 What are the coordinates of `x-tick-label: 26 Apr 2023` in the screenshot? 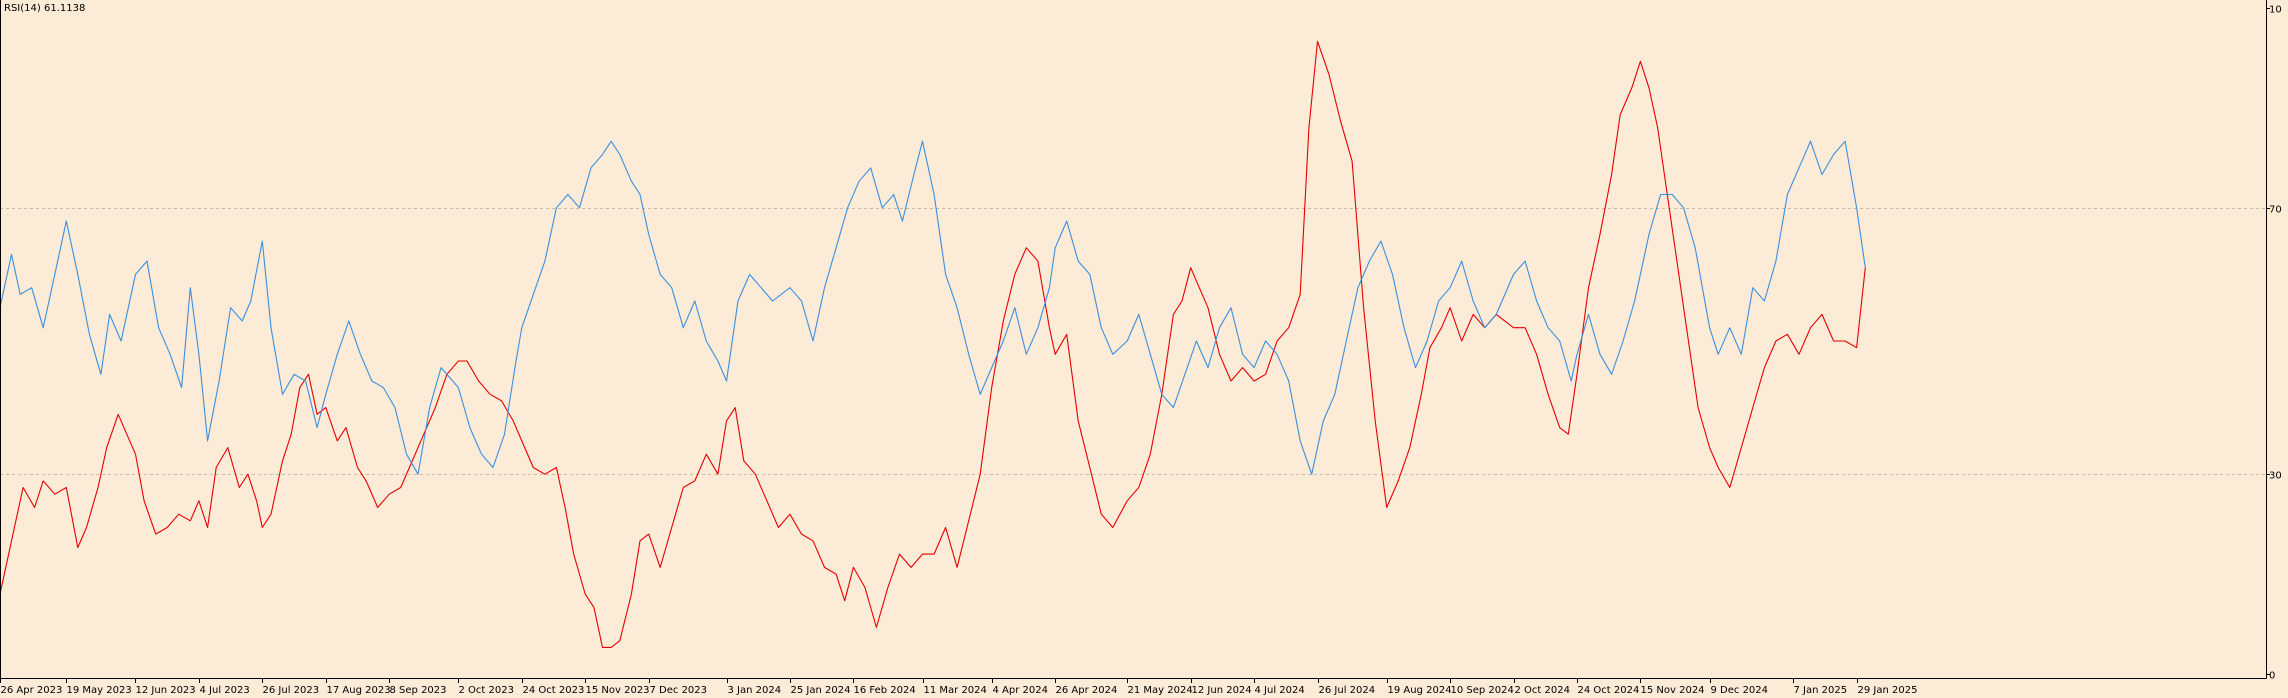 It's located at (32, 690).